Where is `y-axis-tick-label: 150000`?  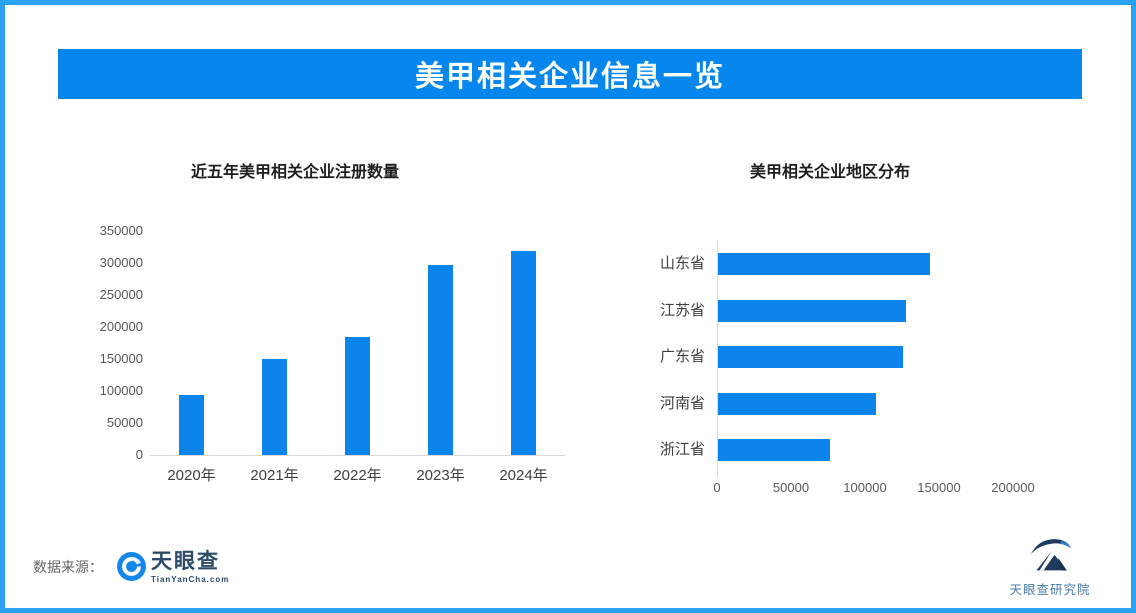
y-axis-tick-label: 150000 is located at coordinates (121, 358).